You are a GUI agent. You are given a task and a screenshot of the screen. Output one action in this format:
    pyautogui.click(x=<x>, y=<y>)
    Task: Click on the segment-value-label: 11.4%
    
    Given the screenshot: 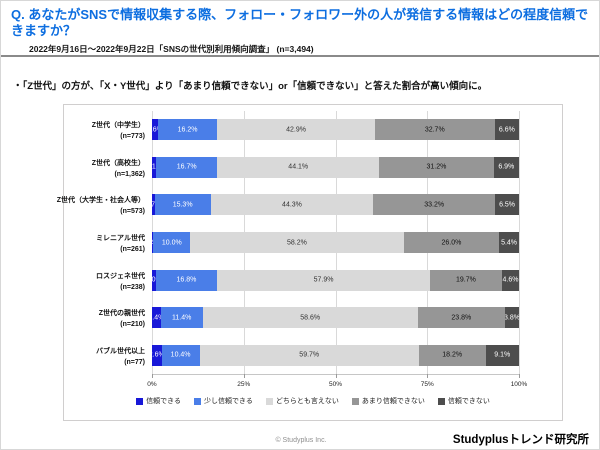 What is the action you would take?
    pyautogui.click(x=182, y=318)
    